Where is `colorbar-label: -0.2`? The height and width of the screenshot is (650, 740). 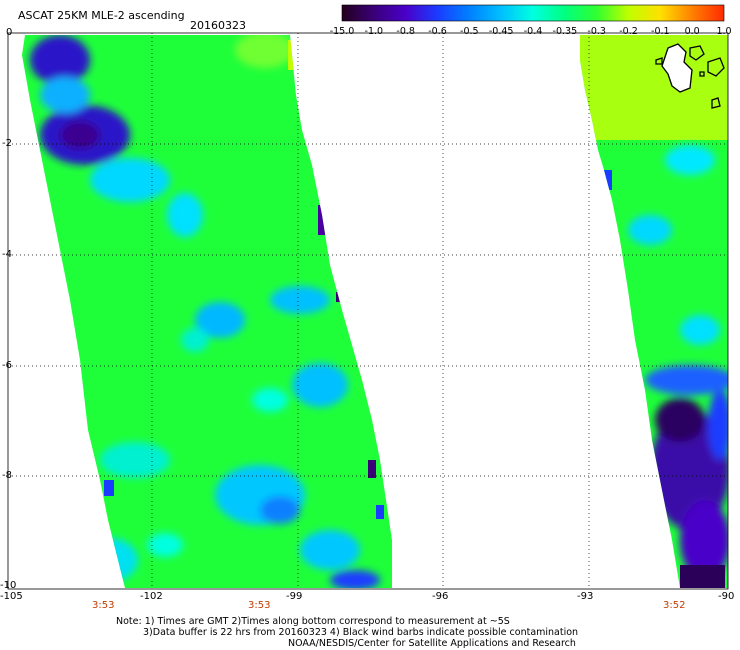
colorbar-label: -0.2 is located at coordinates (628, 31).